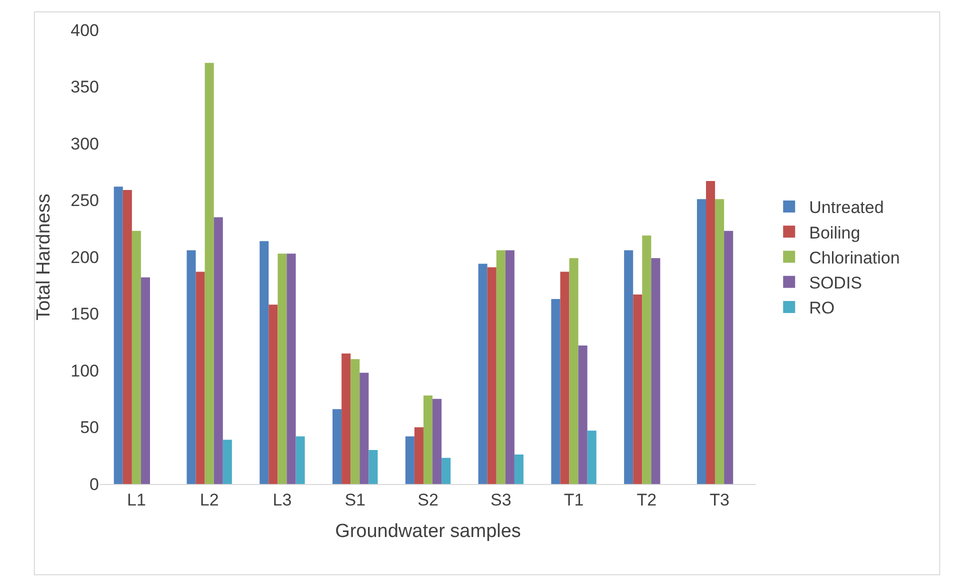  Describe the element at coordinates (43, 257) in the screenshot. I see `y-axis-title: Total Hardness` at that location.